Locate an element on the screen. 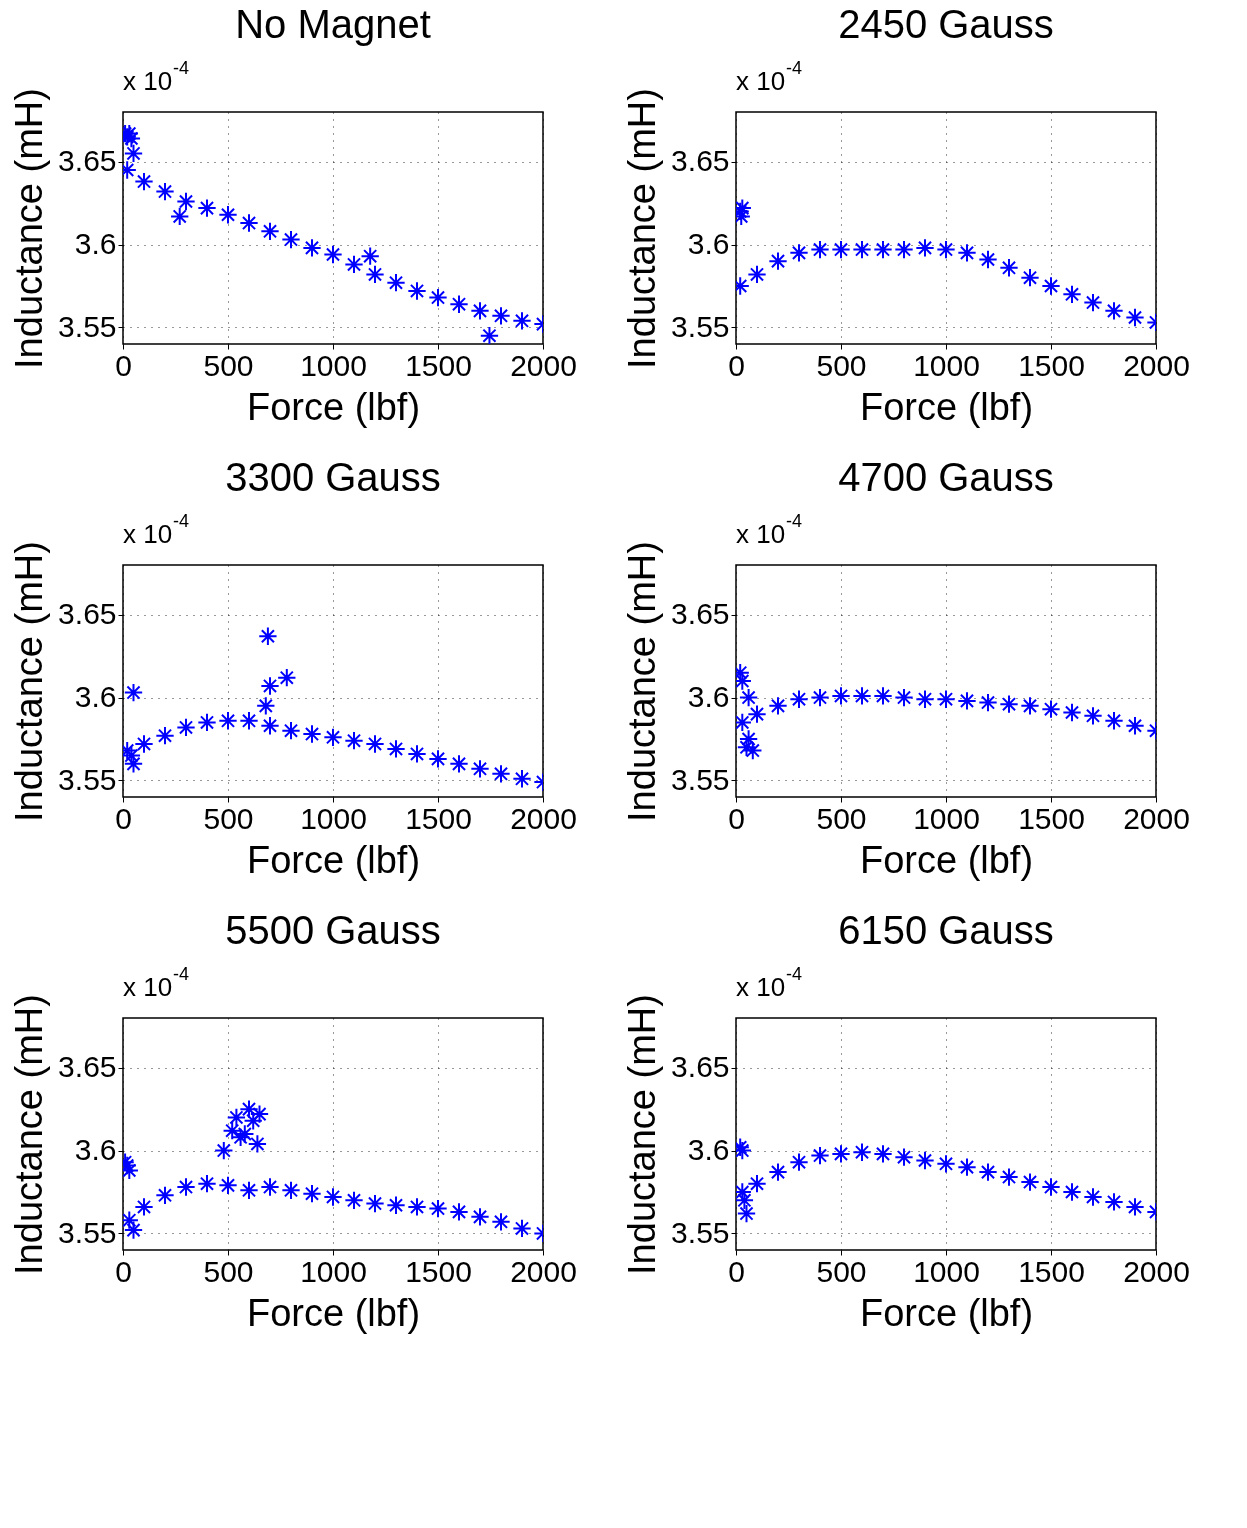 The image size is (1247, 1528). chart-title: No Magnet is located at coordinates (333, 24).